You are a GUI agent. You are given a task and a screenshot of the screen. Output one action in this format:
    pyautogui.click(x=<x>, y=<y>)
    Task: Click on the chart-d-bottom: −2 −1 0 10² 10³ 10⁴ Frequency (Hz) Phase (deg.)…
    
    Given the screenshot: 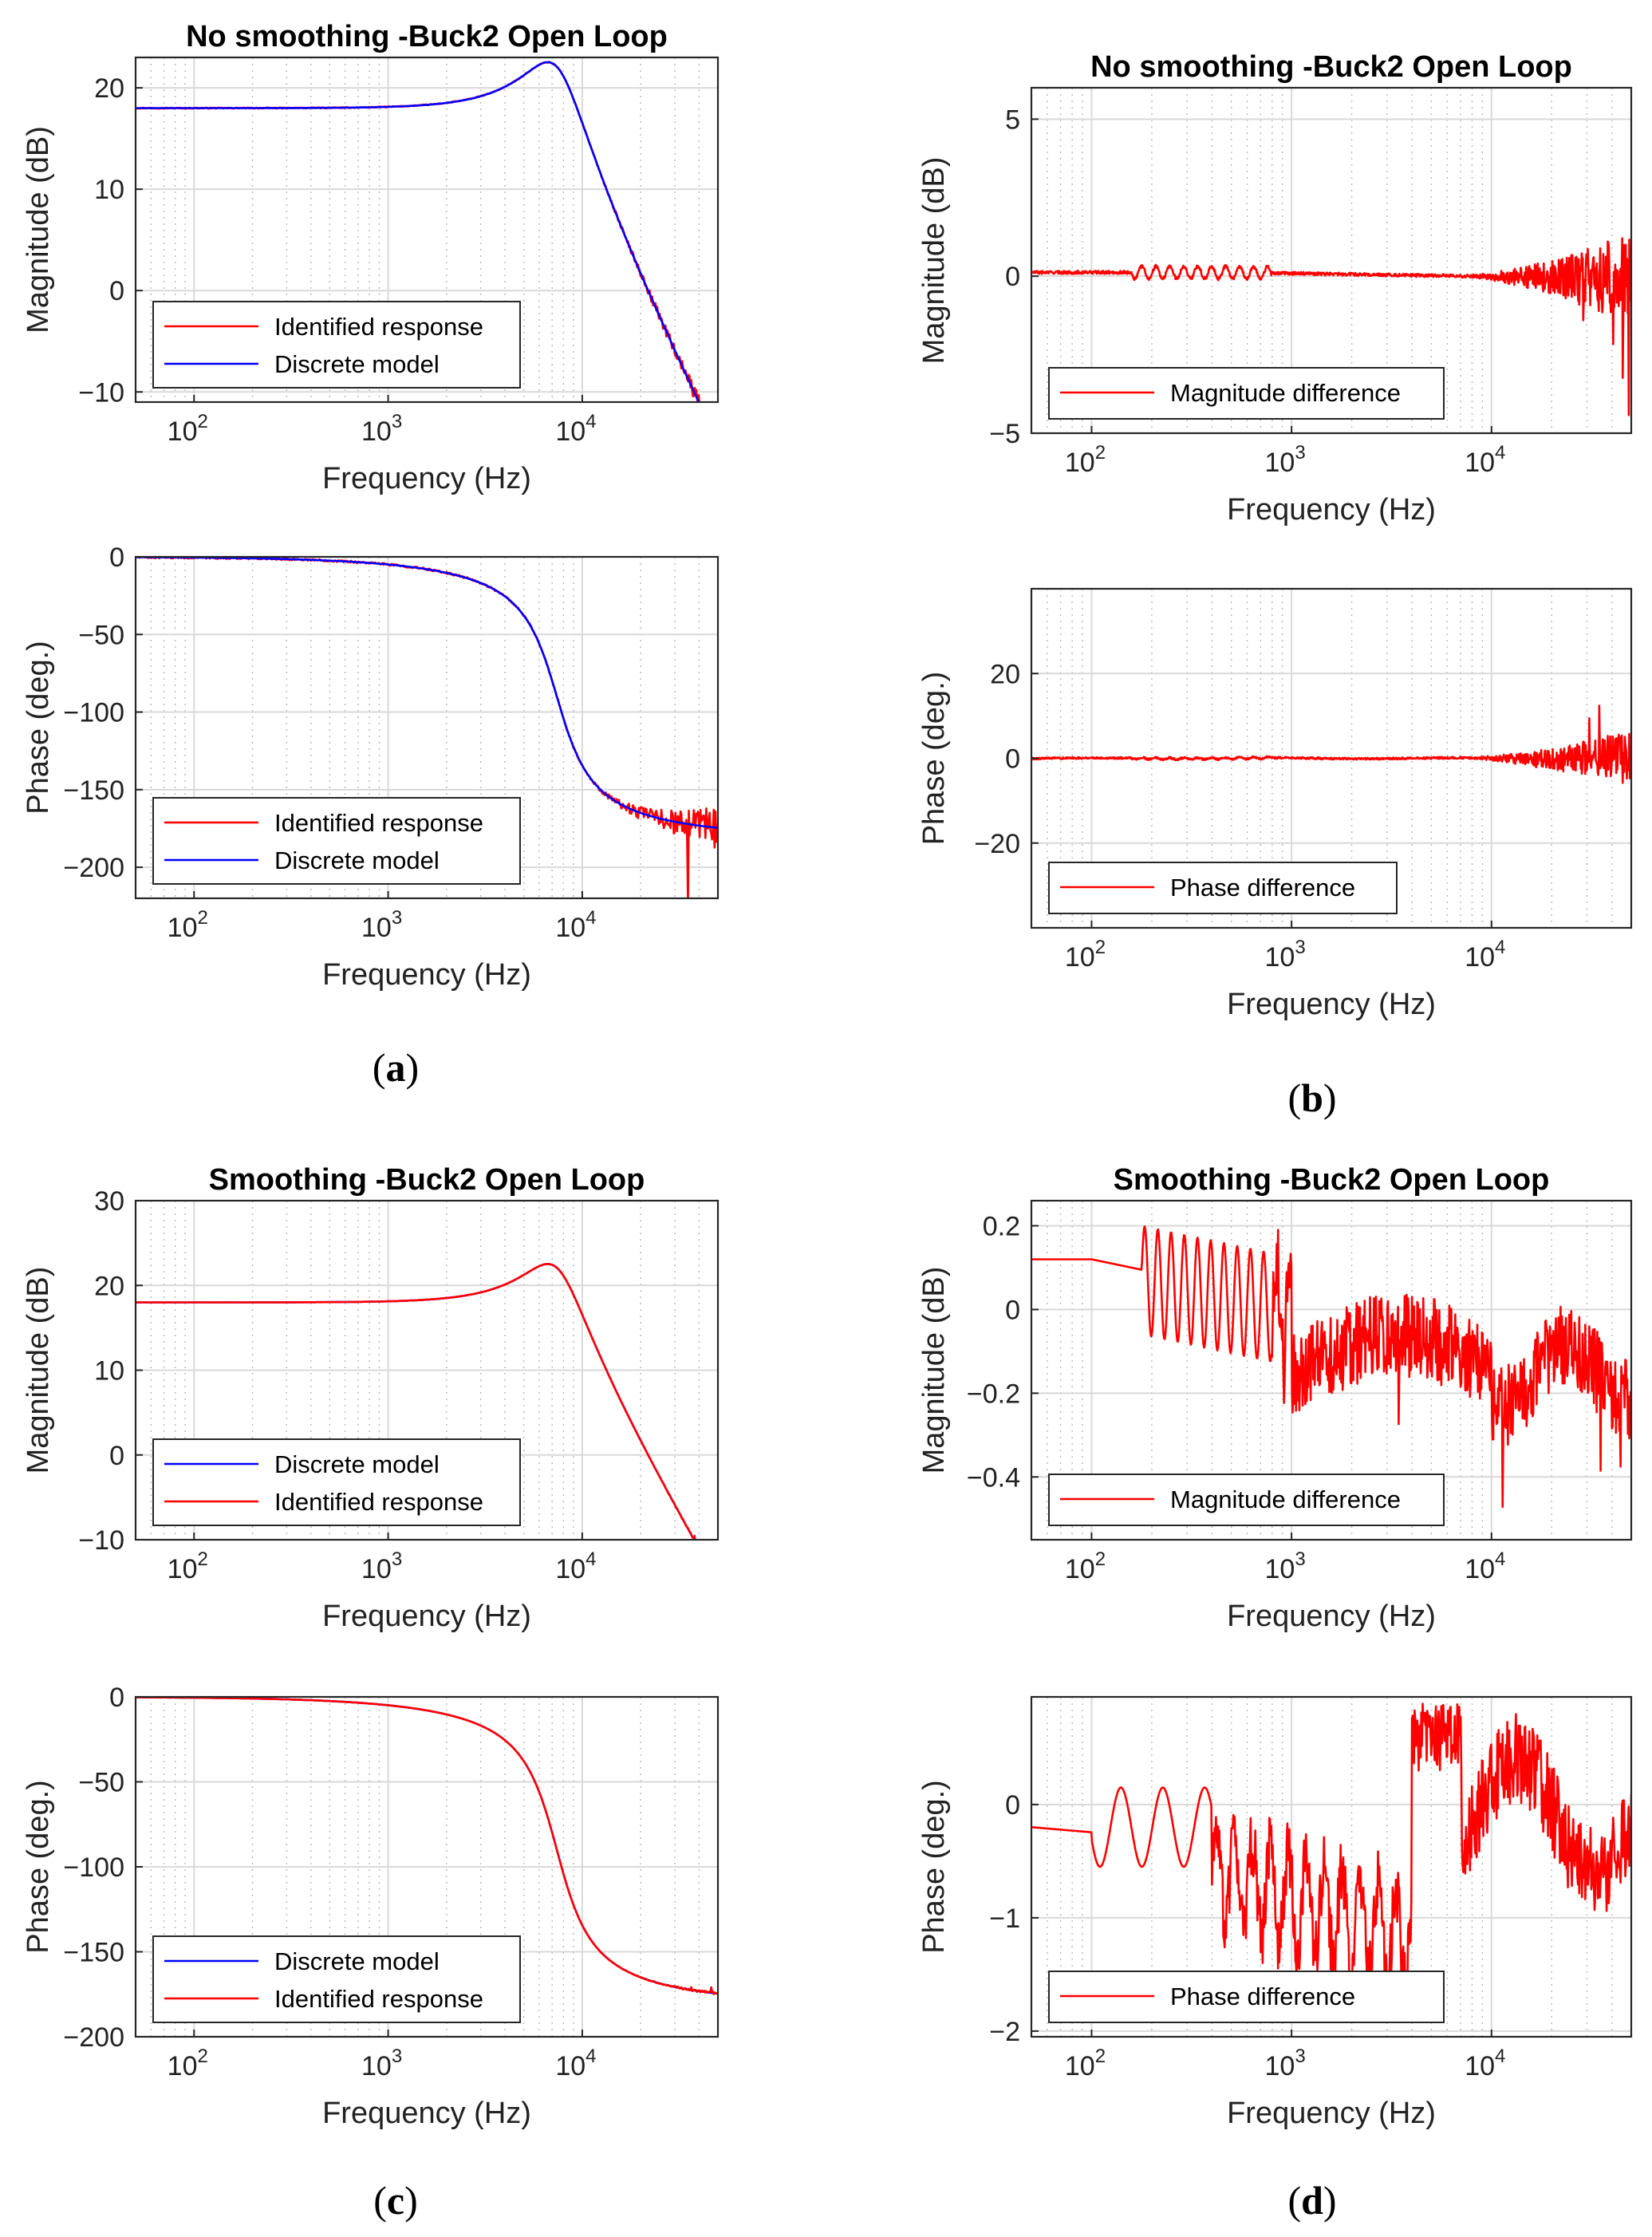 What is the action you would take?
    pyautogui.click(x=1275, y=1913)
    